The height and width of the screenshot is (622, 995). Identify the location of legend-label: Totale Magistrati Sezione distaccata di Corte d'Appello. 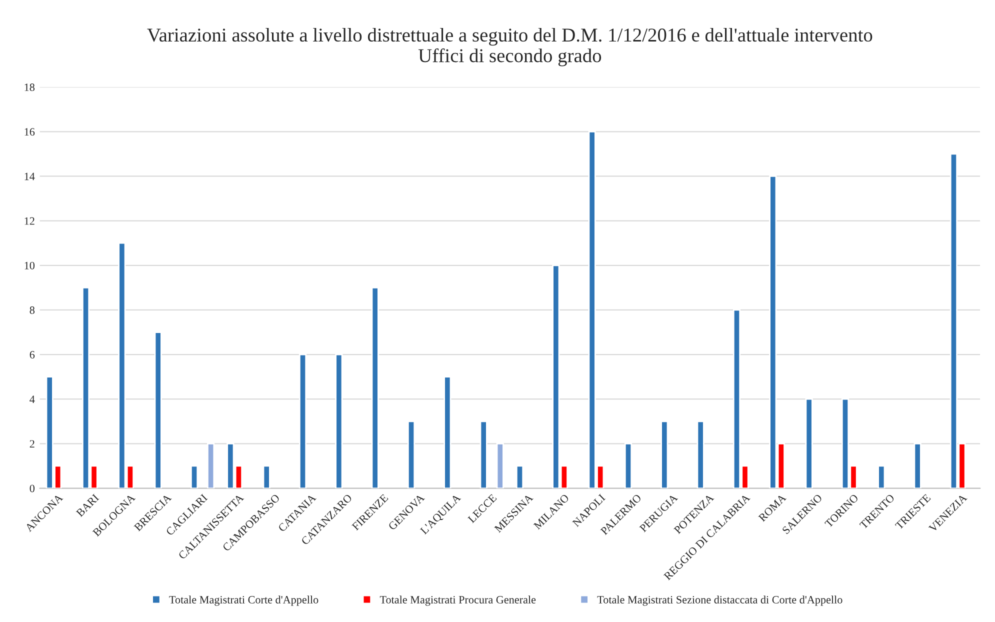
(719, 601).